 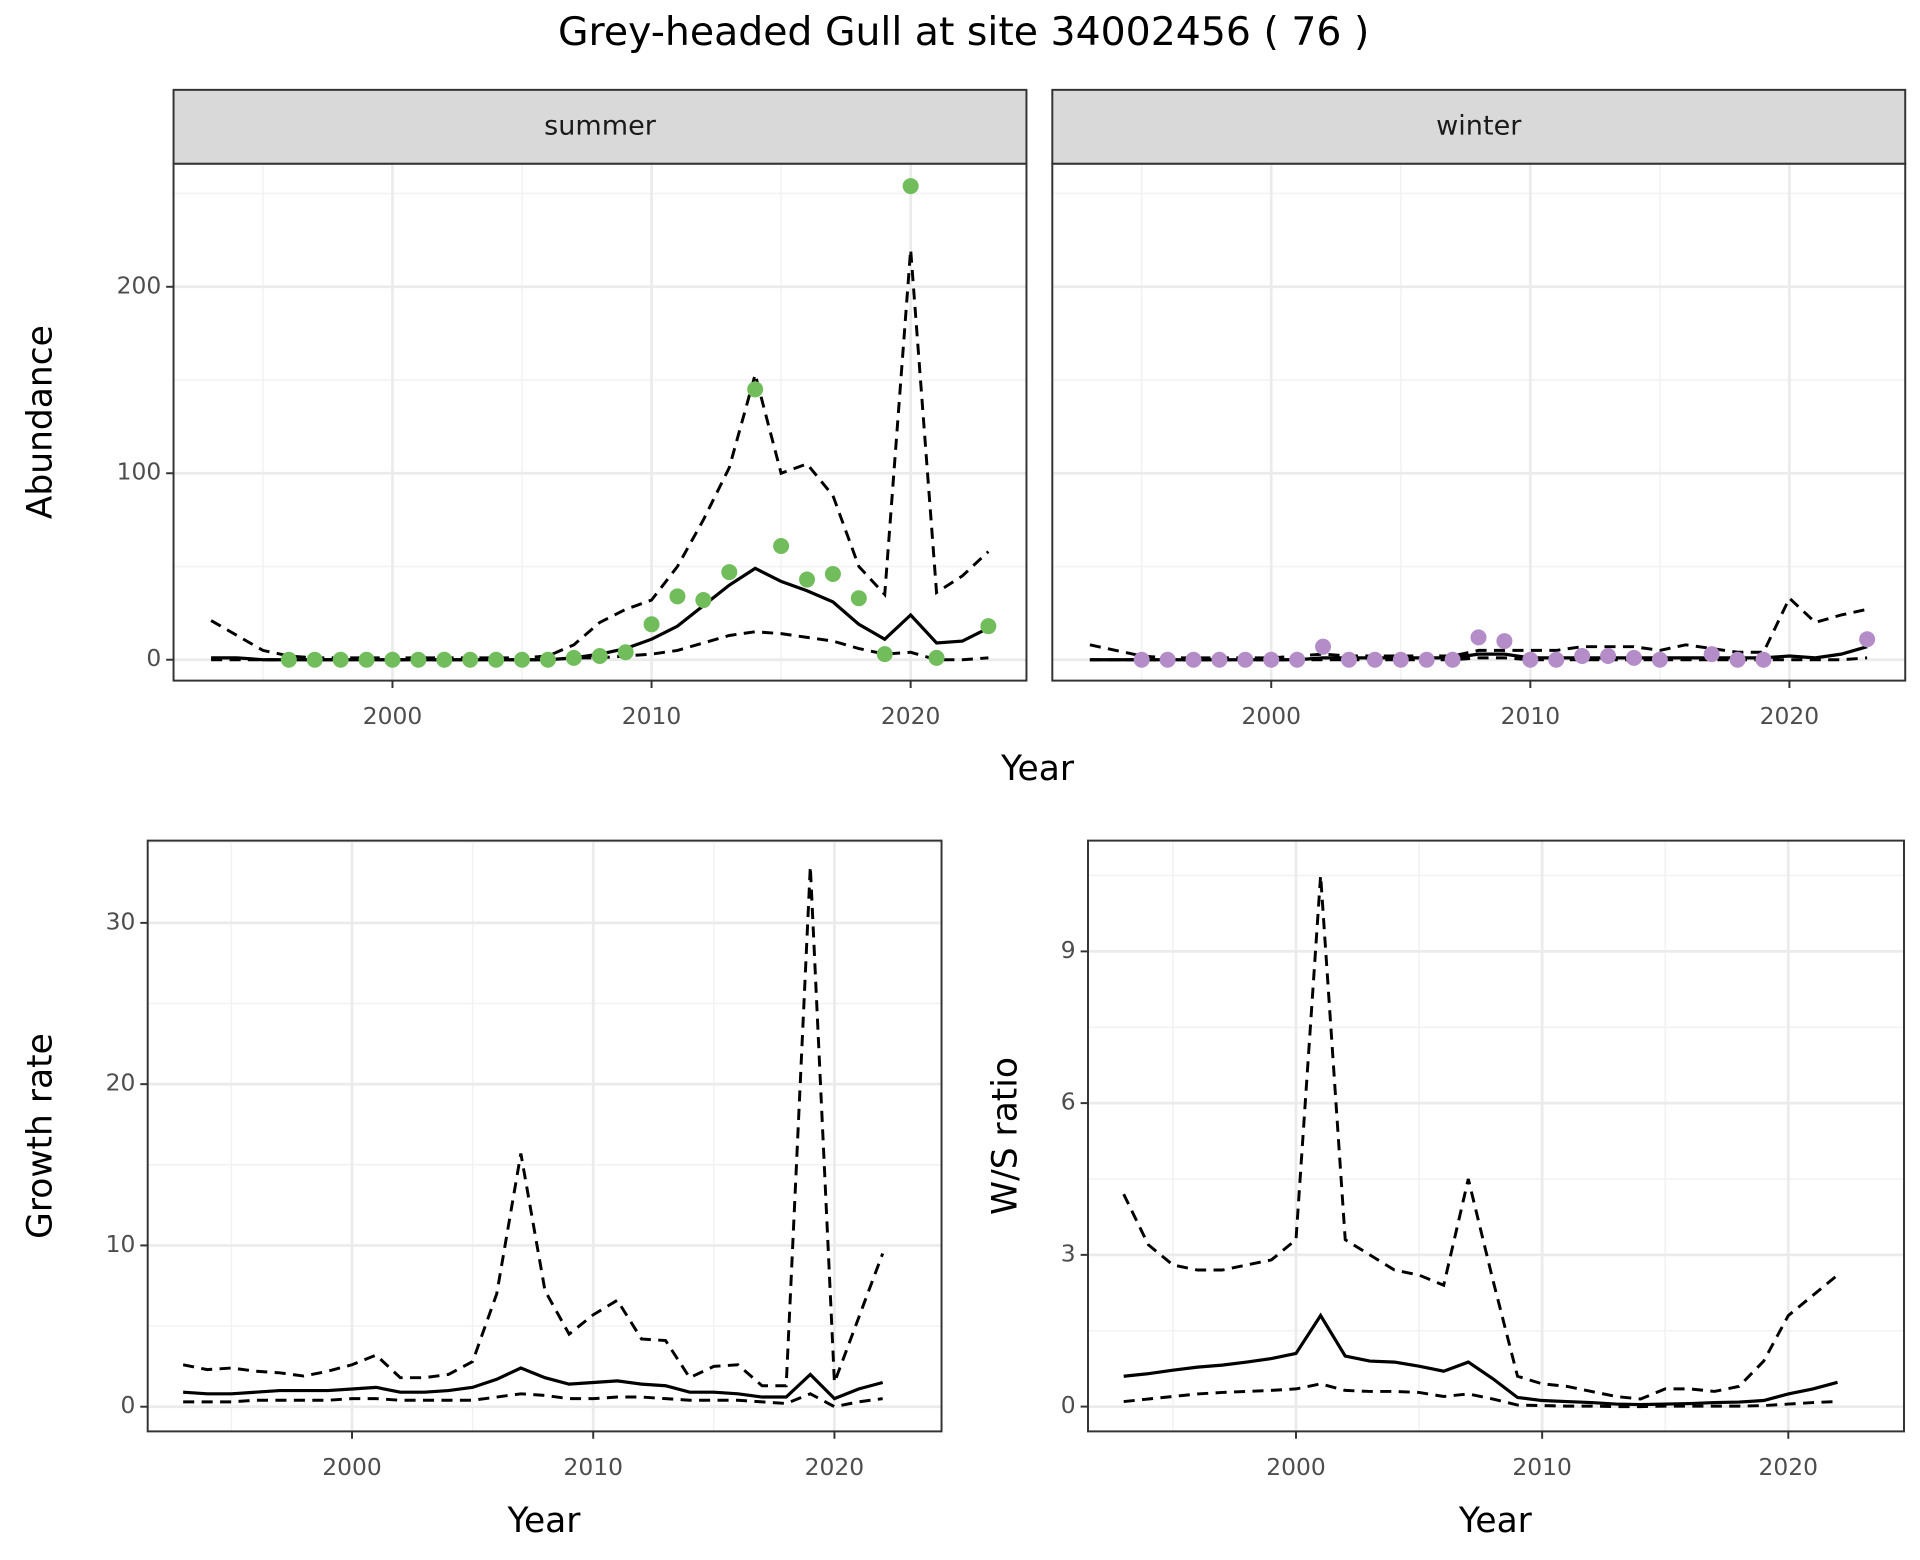 I want to click on figure-title: Grey-headed Gull at site 34002456 ( 76 ), so click(x=963, y=32).